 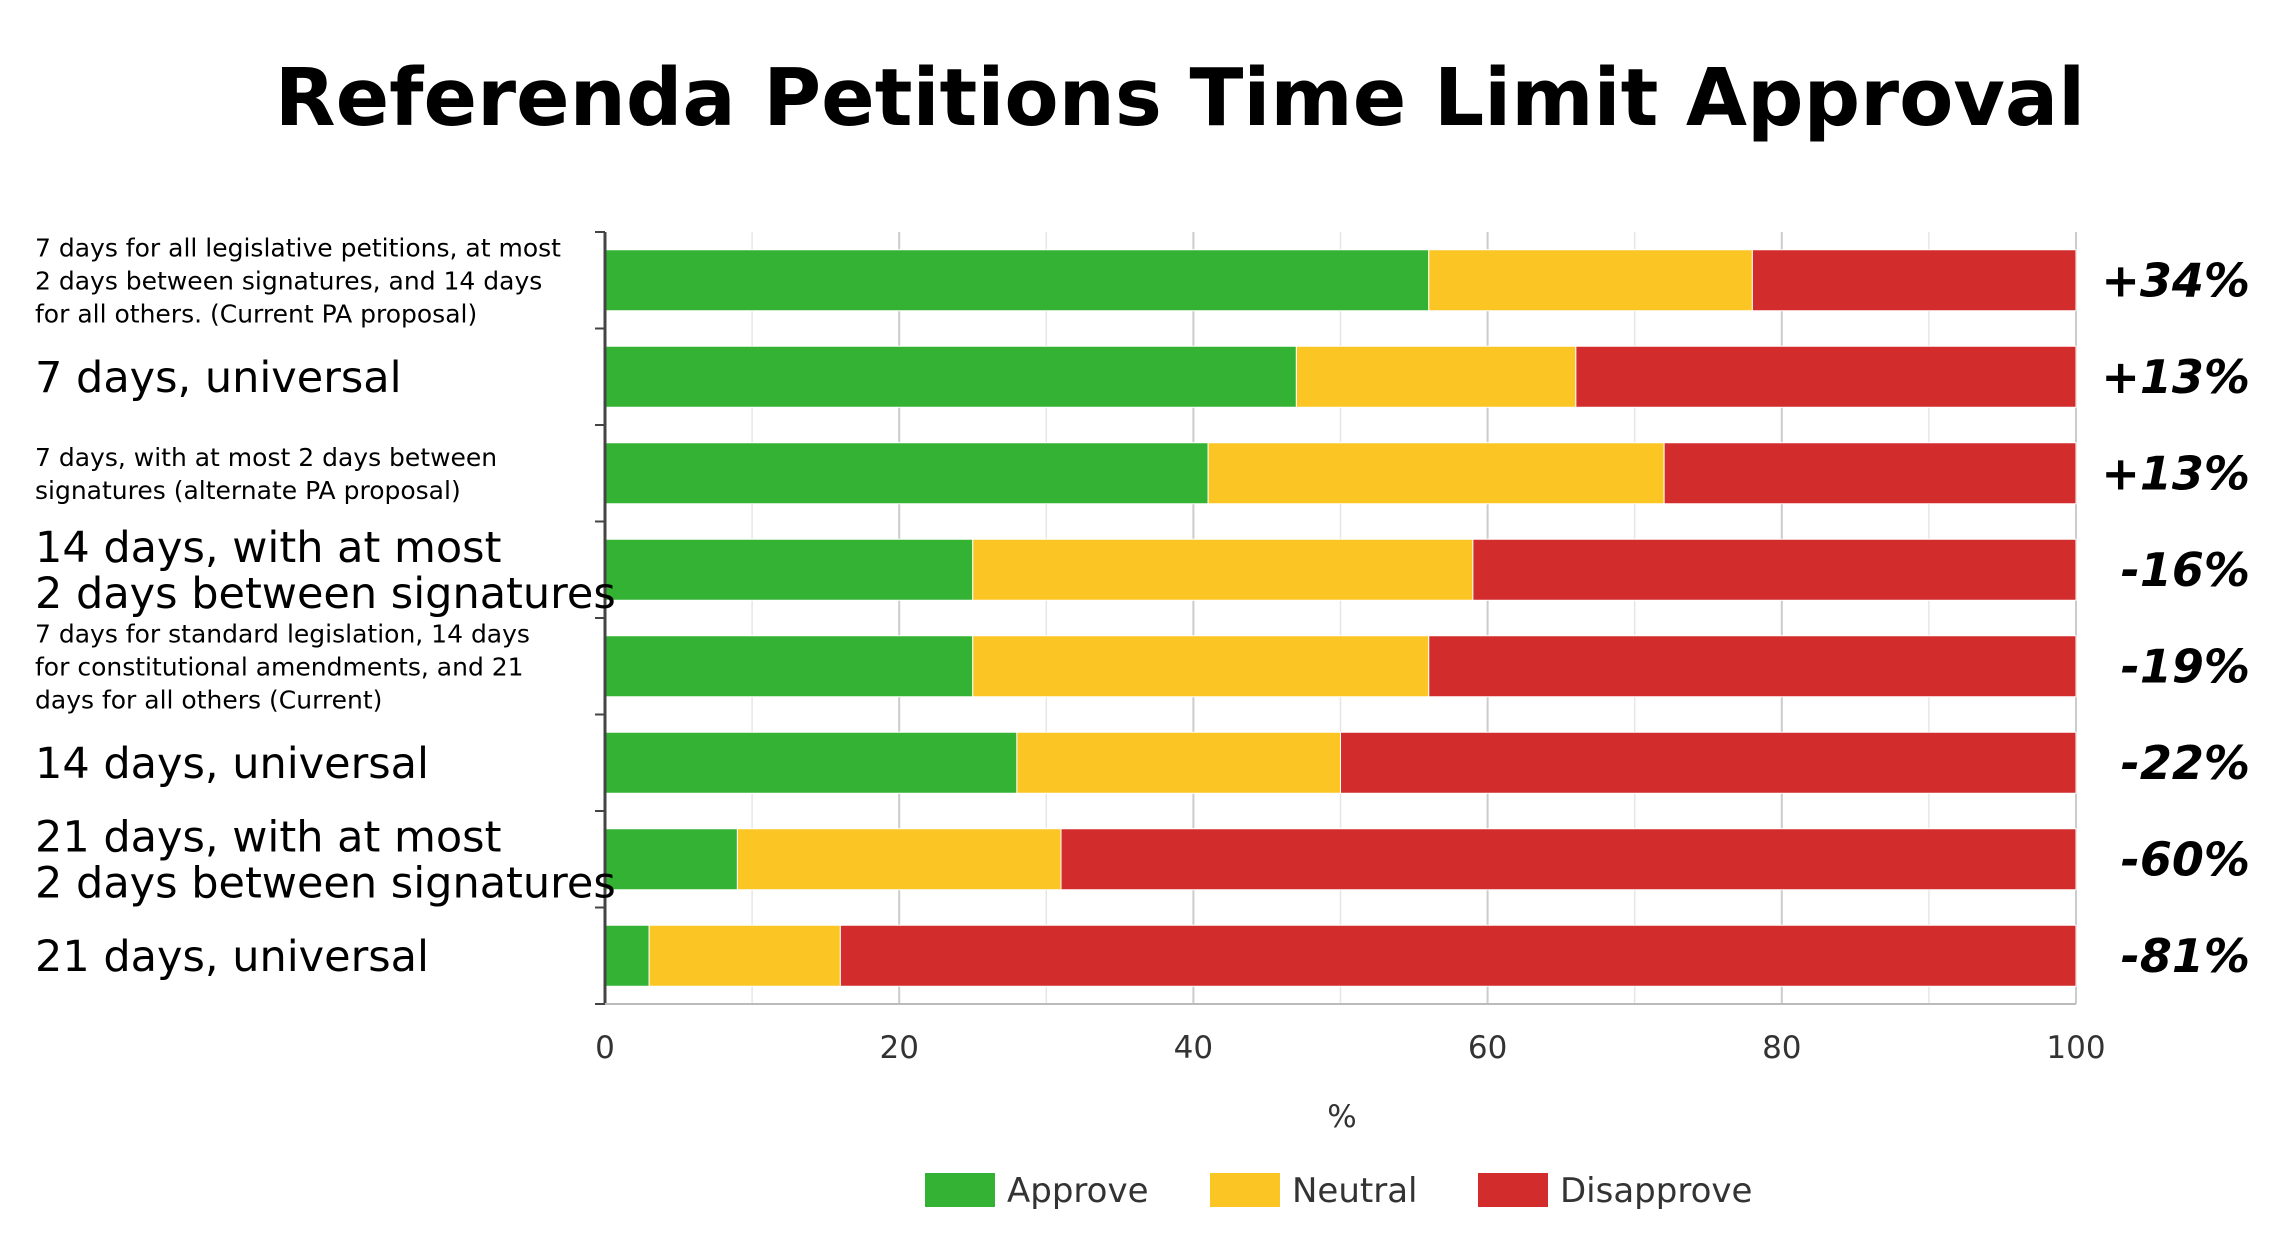 What do you see at coordinates (2175, 473) in the screenshot?
I see `net-label-2: +13%` at bounding box center [2175, 473].